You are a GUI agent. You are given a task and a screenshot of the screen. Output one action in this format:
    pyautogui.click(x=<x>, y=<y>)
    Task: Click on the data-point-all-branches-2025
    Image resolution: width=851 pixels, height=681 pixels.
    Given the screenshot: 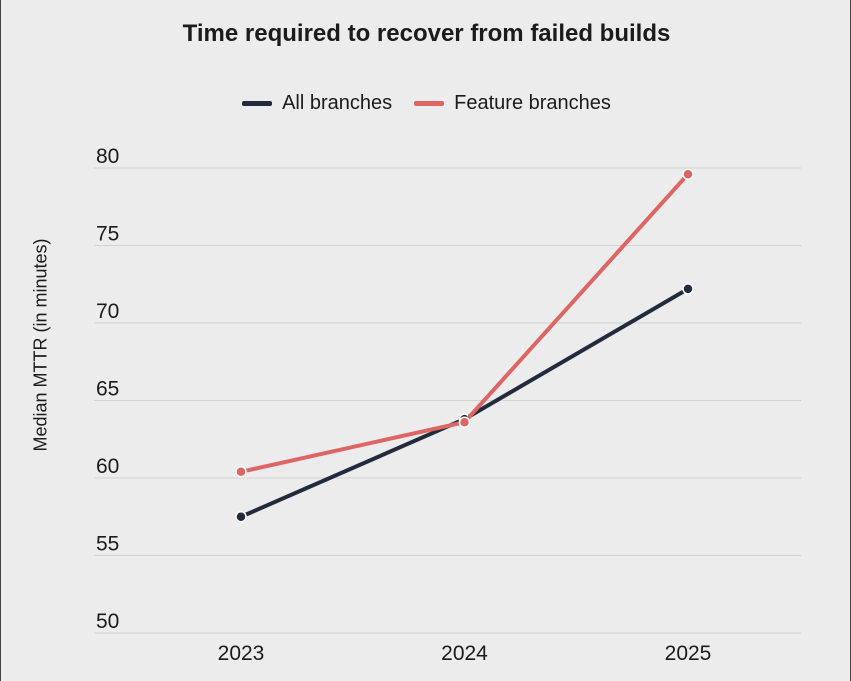 What is the action you would take?
    pyautogui.click(x=688, y=289)
    